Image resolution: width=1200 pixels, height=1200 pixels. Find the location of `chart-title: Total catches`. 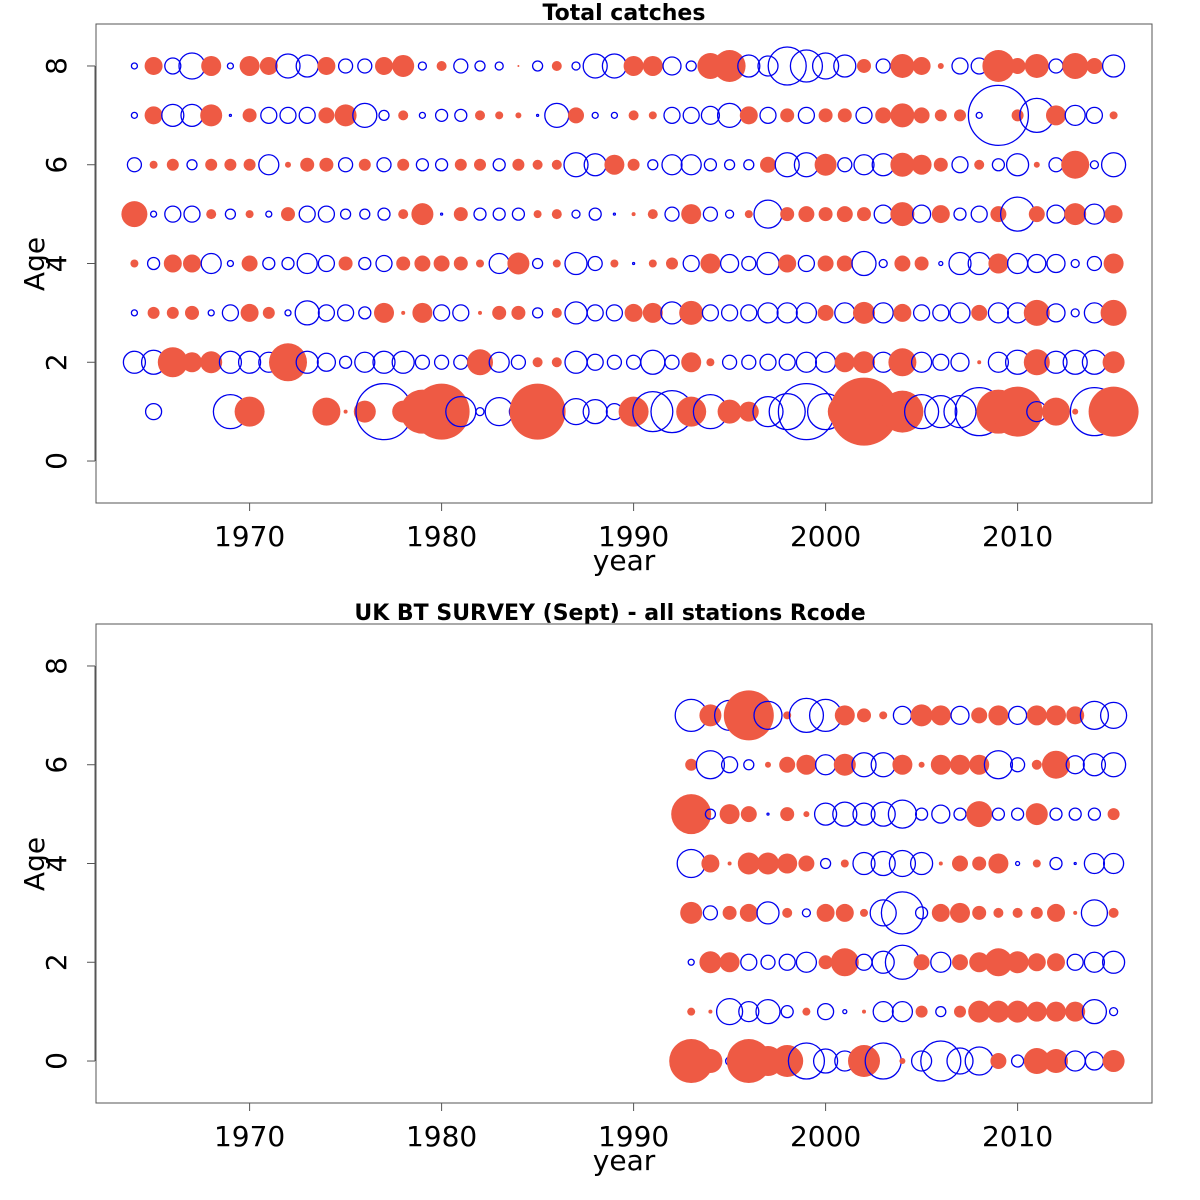

chart-title: Total catches is located at coordinates (624, 13).